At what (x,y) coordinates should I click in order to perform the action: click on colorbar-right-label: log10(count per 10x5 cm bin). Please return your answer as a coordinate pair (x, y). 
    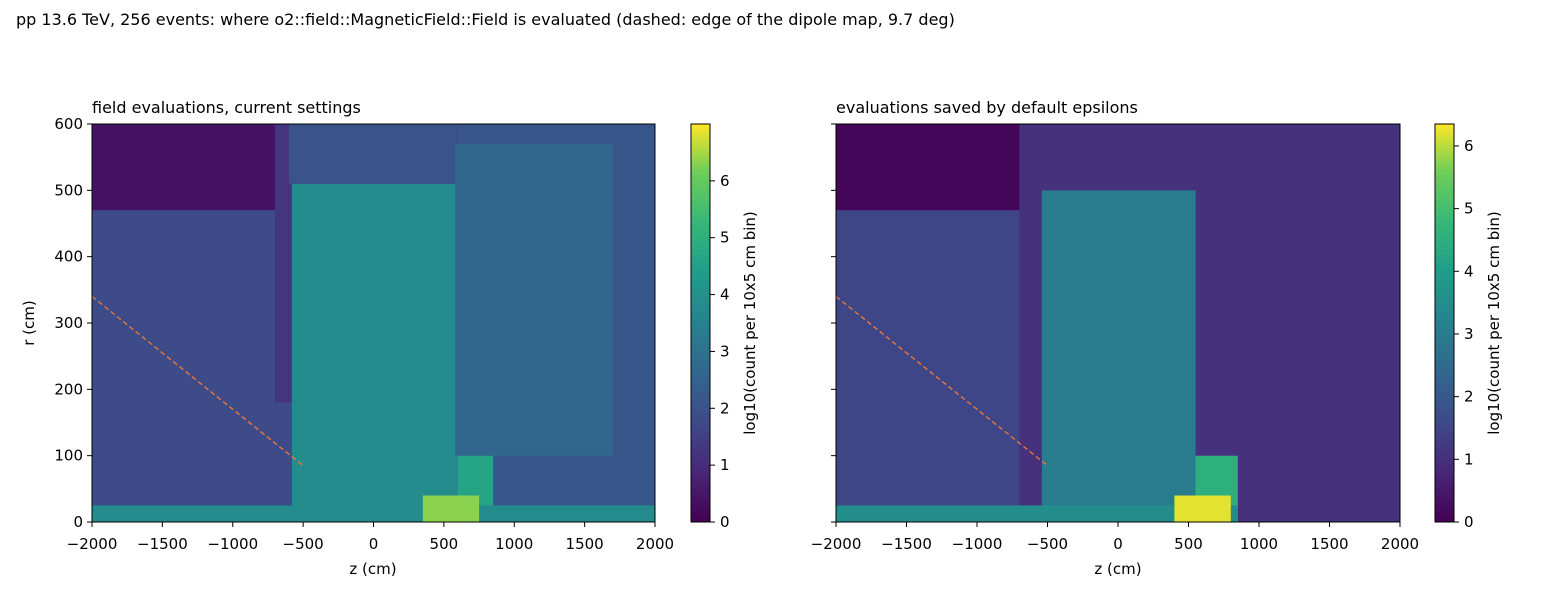
    Looking at the image, I should click on (1494, 323).